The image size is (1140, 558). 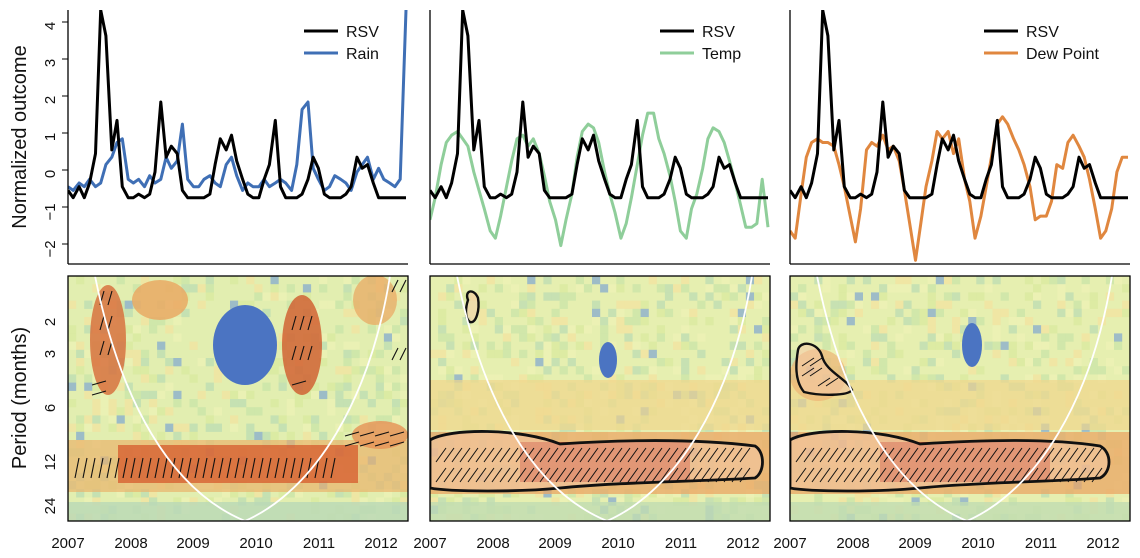 I want to click on series-line-dewpoint, so click(x=959, y=188).